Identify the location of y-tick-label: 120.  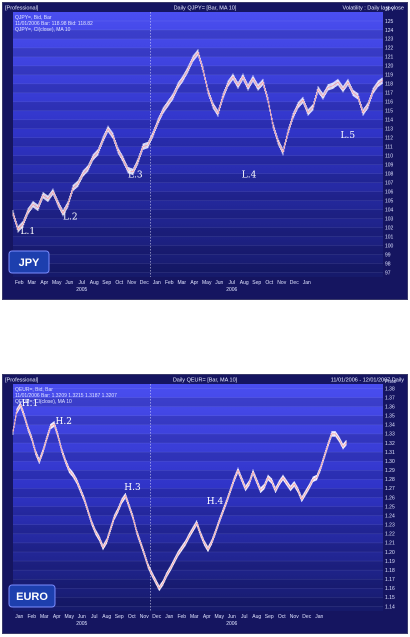
(389, 67).